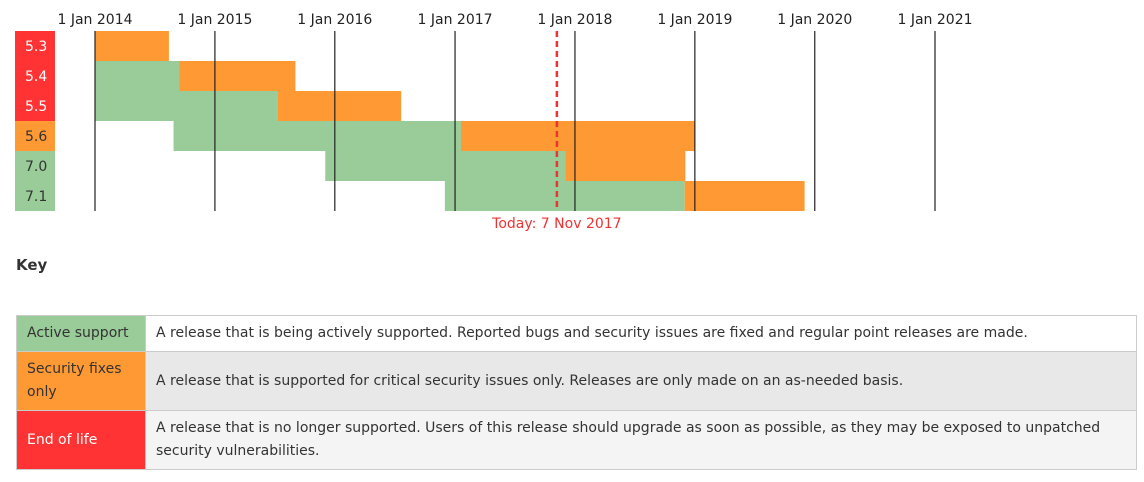 The image size is (1144, 482). I want to click on version-label: 7.0, so click(36, 167).